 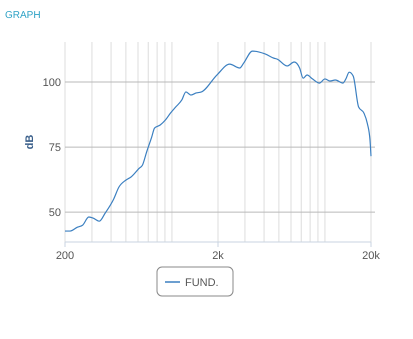 What do you see at coordinates (218, 256) in the screenshot?
I see `x-tick-label: 2k` at bounding box center [218, 256].